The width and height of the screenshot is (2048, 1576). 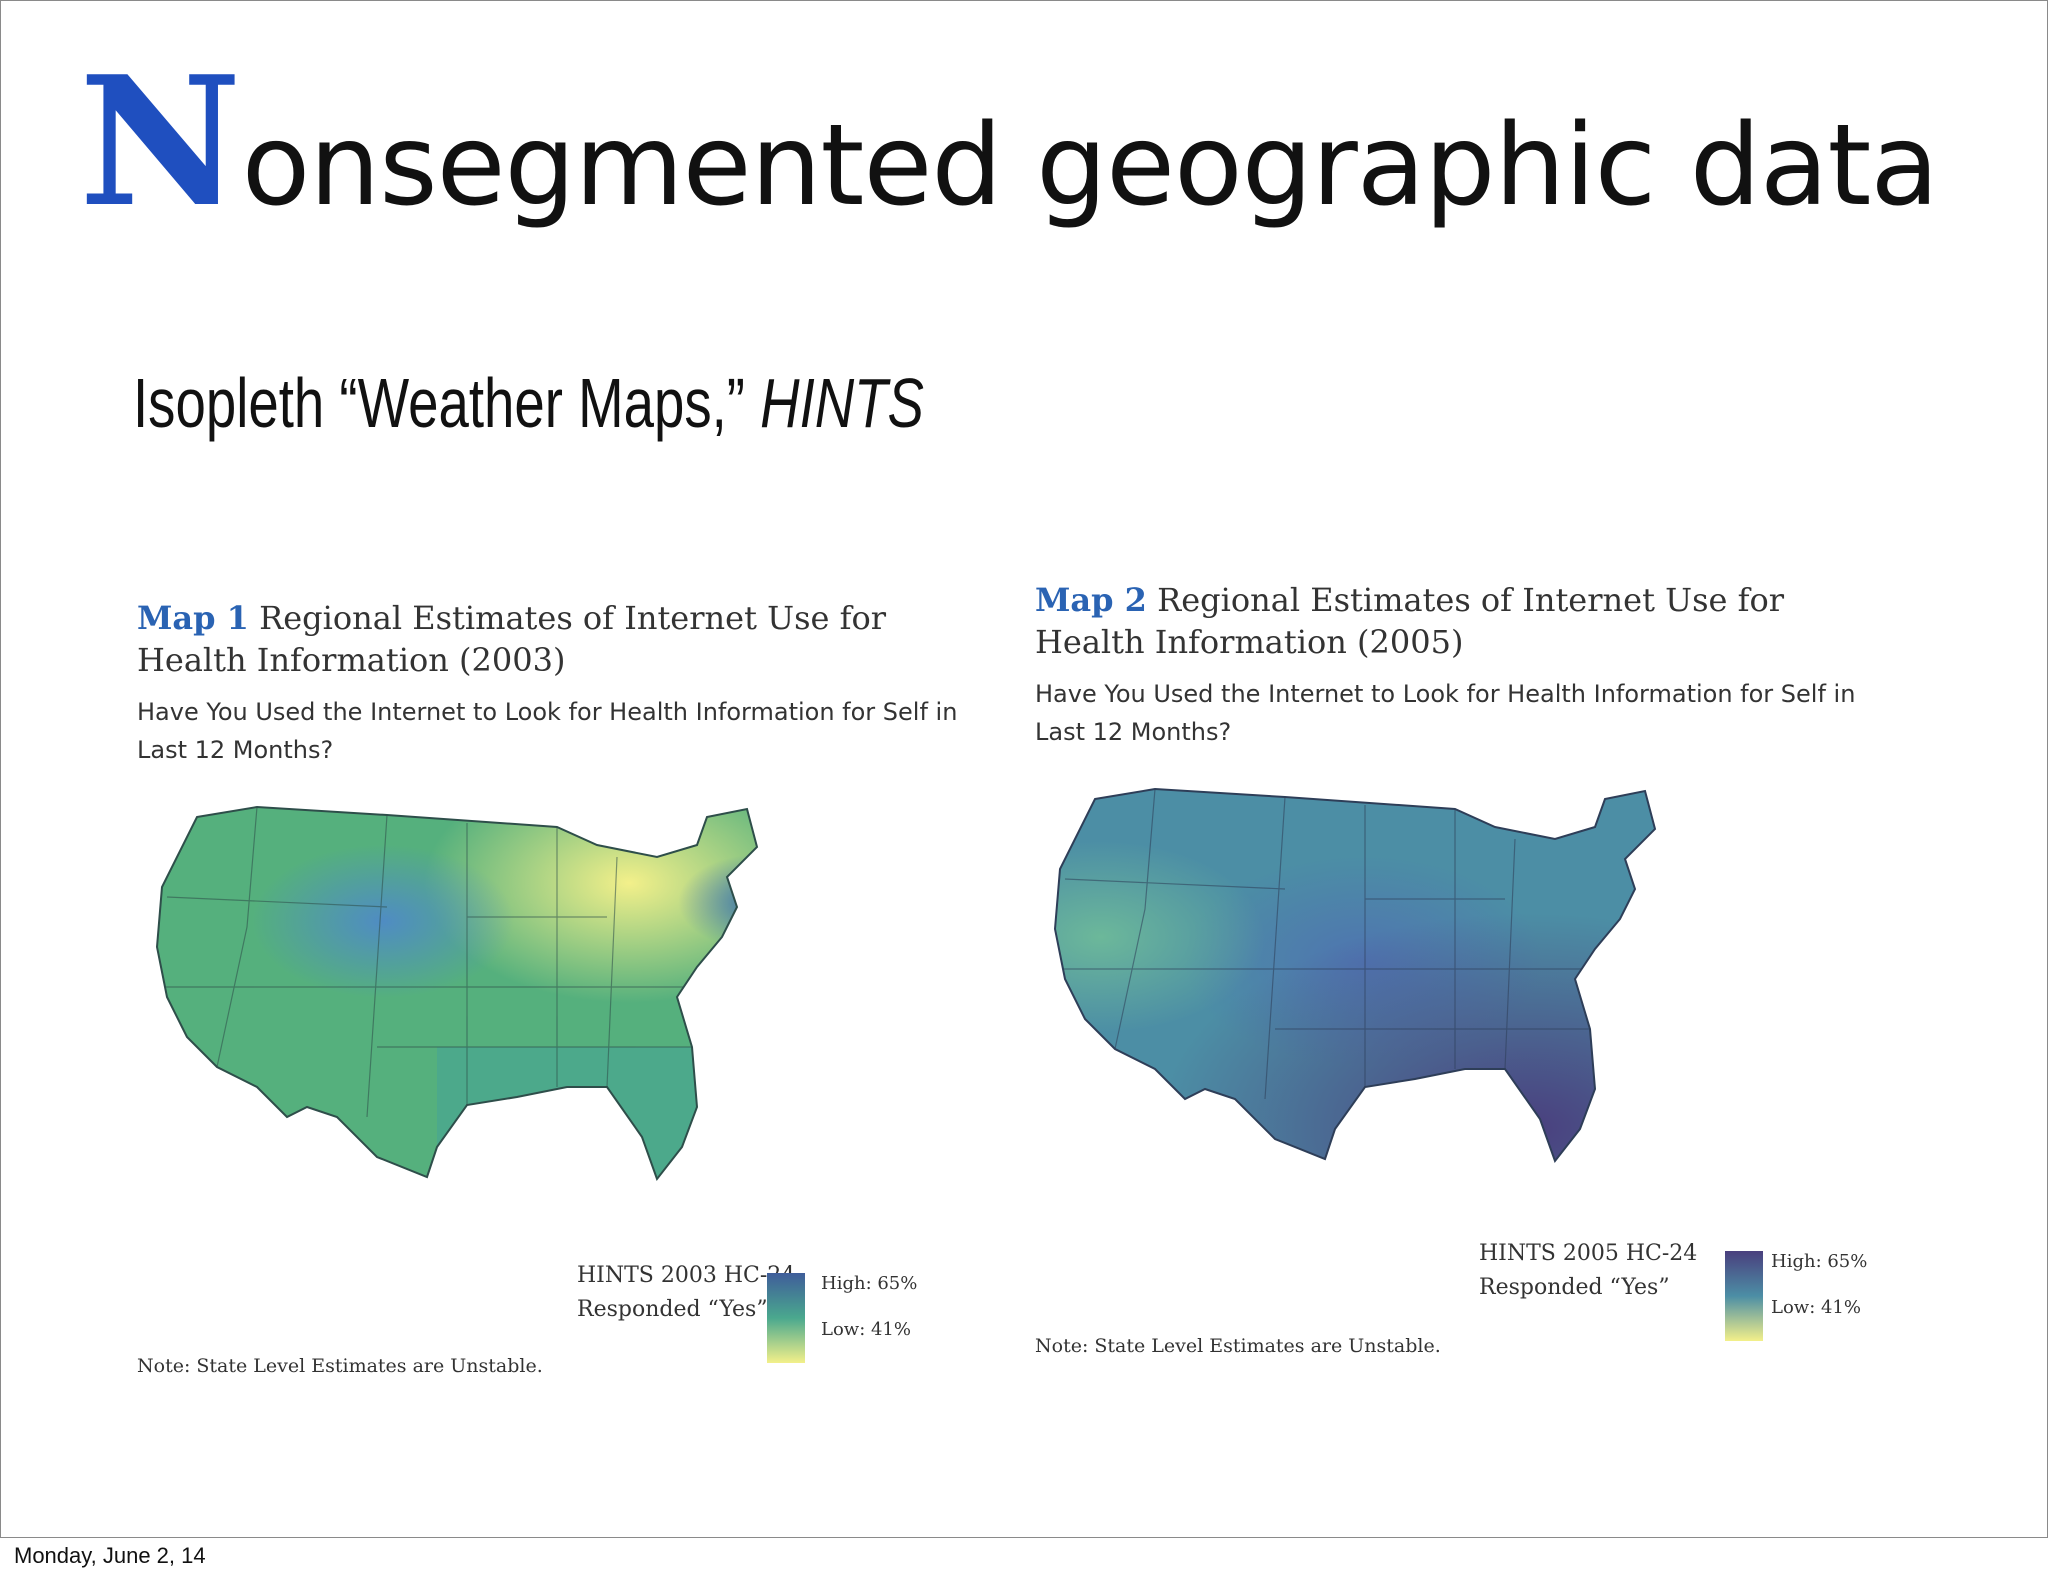 What do you see at coordinates (1091, 600) in the screenshot?
I see `map-number: Map 2` at bounding box center [1091, 600].